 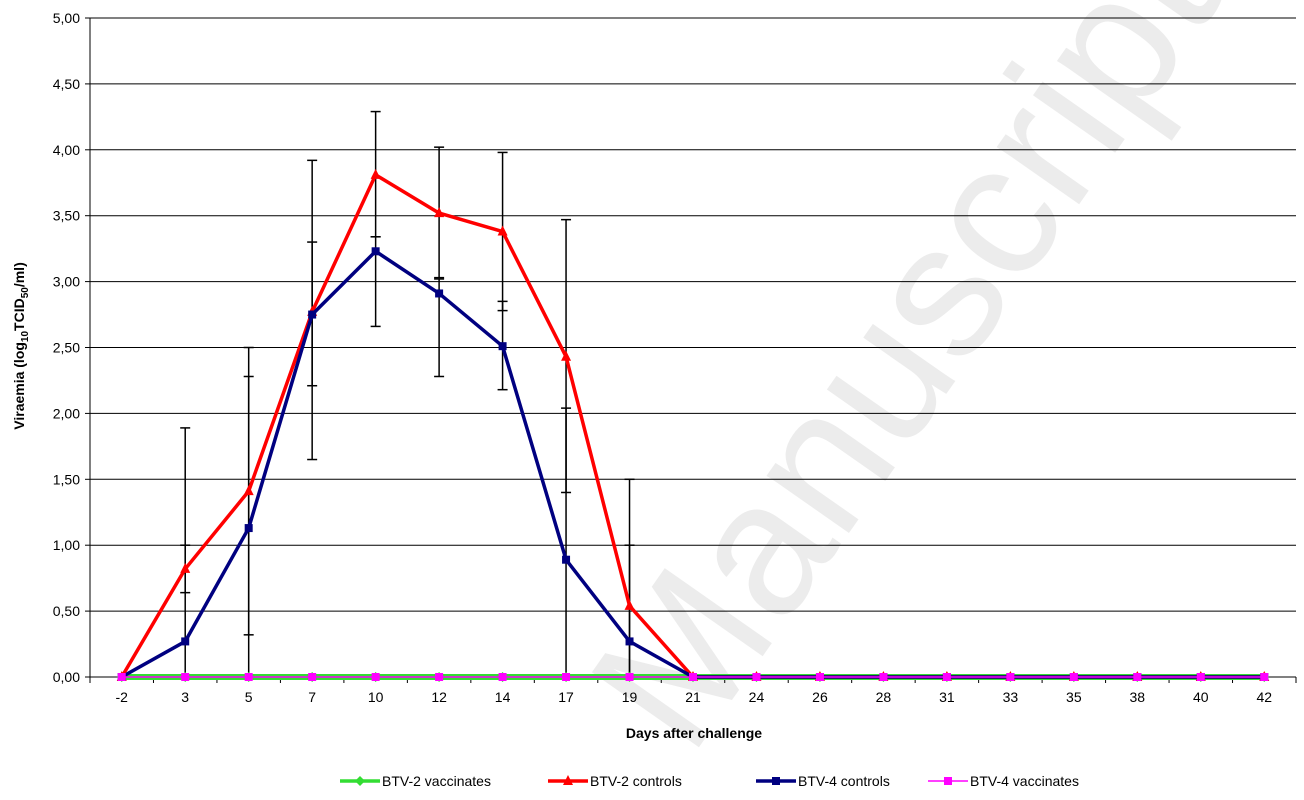 What do you see at coordinates (439, 697) in the screenshot?
I see `x-tick-label: 12` at bounding box center [439, 697].